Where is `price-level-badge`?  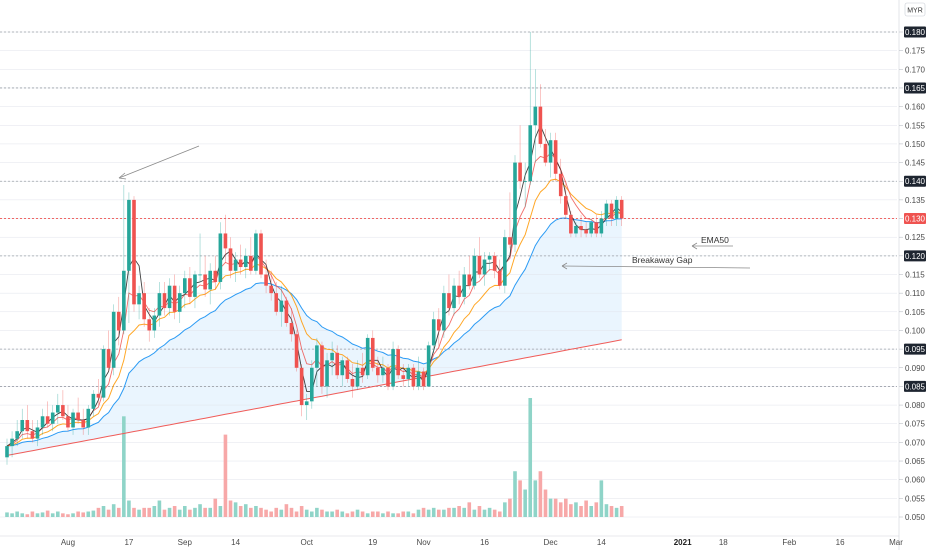 price-level-badge is located at coordinates (915, 219).